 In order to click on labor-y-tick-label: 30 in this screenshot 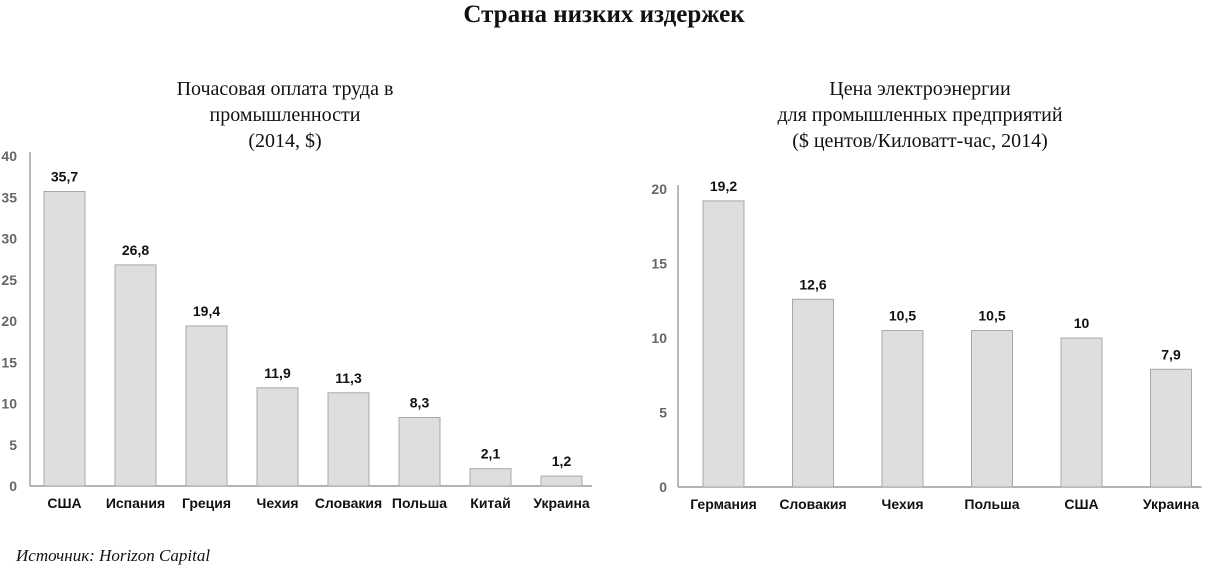, I will do `click(9, 239)`.